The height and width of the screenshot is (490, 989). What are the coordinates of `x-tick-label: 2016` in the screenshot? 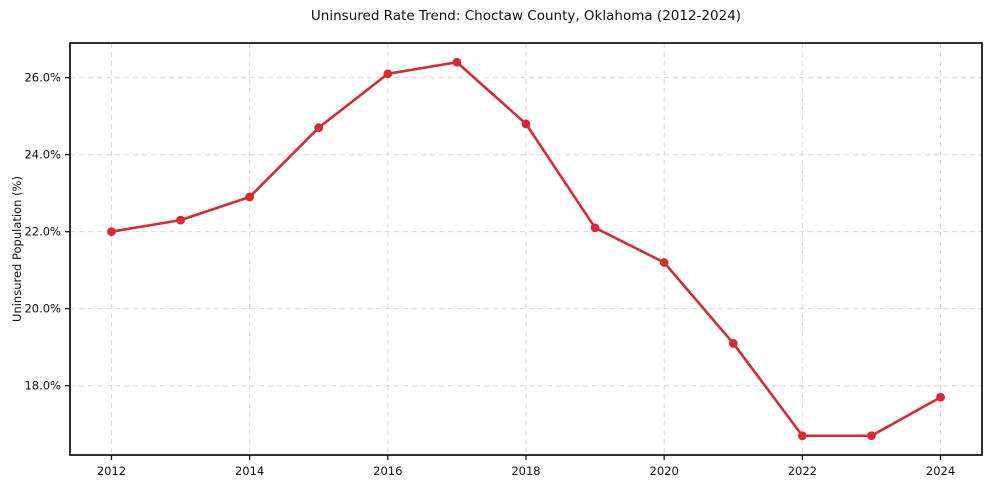 It's located at (387, 471).